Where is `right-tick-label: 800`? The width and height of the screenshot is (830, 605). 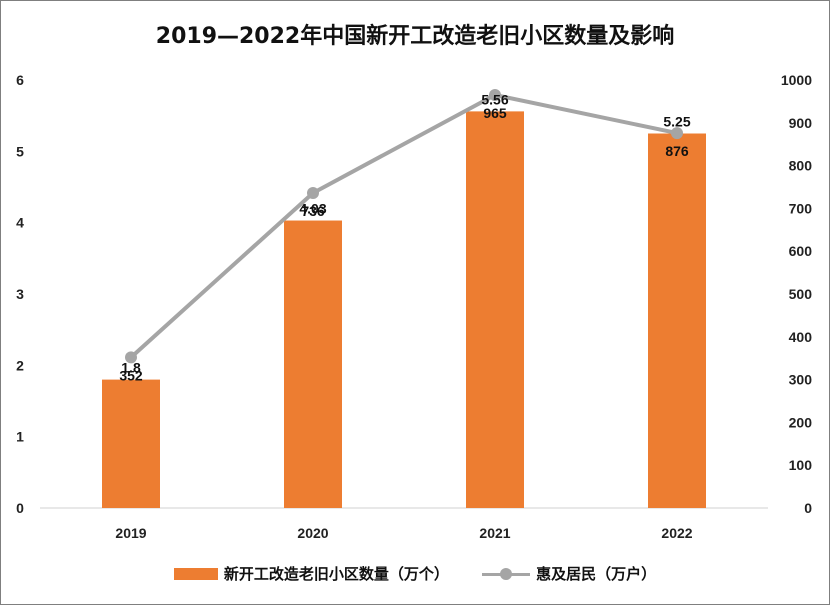
right-tick-label: 800 is located at coordinates (801, 166).